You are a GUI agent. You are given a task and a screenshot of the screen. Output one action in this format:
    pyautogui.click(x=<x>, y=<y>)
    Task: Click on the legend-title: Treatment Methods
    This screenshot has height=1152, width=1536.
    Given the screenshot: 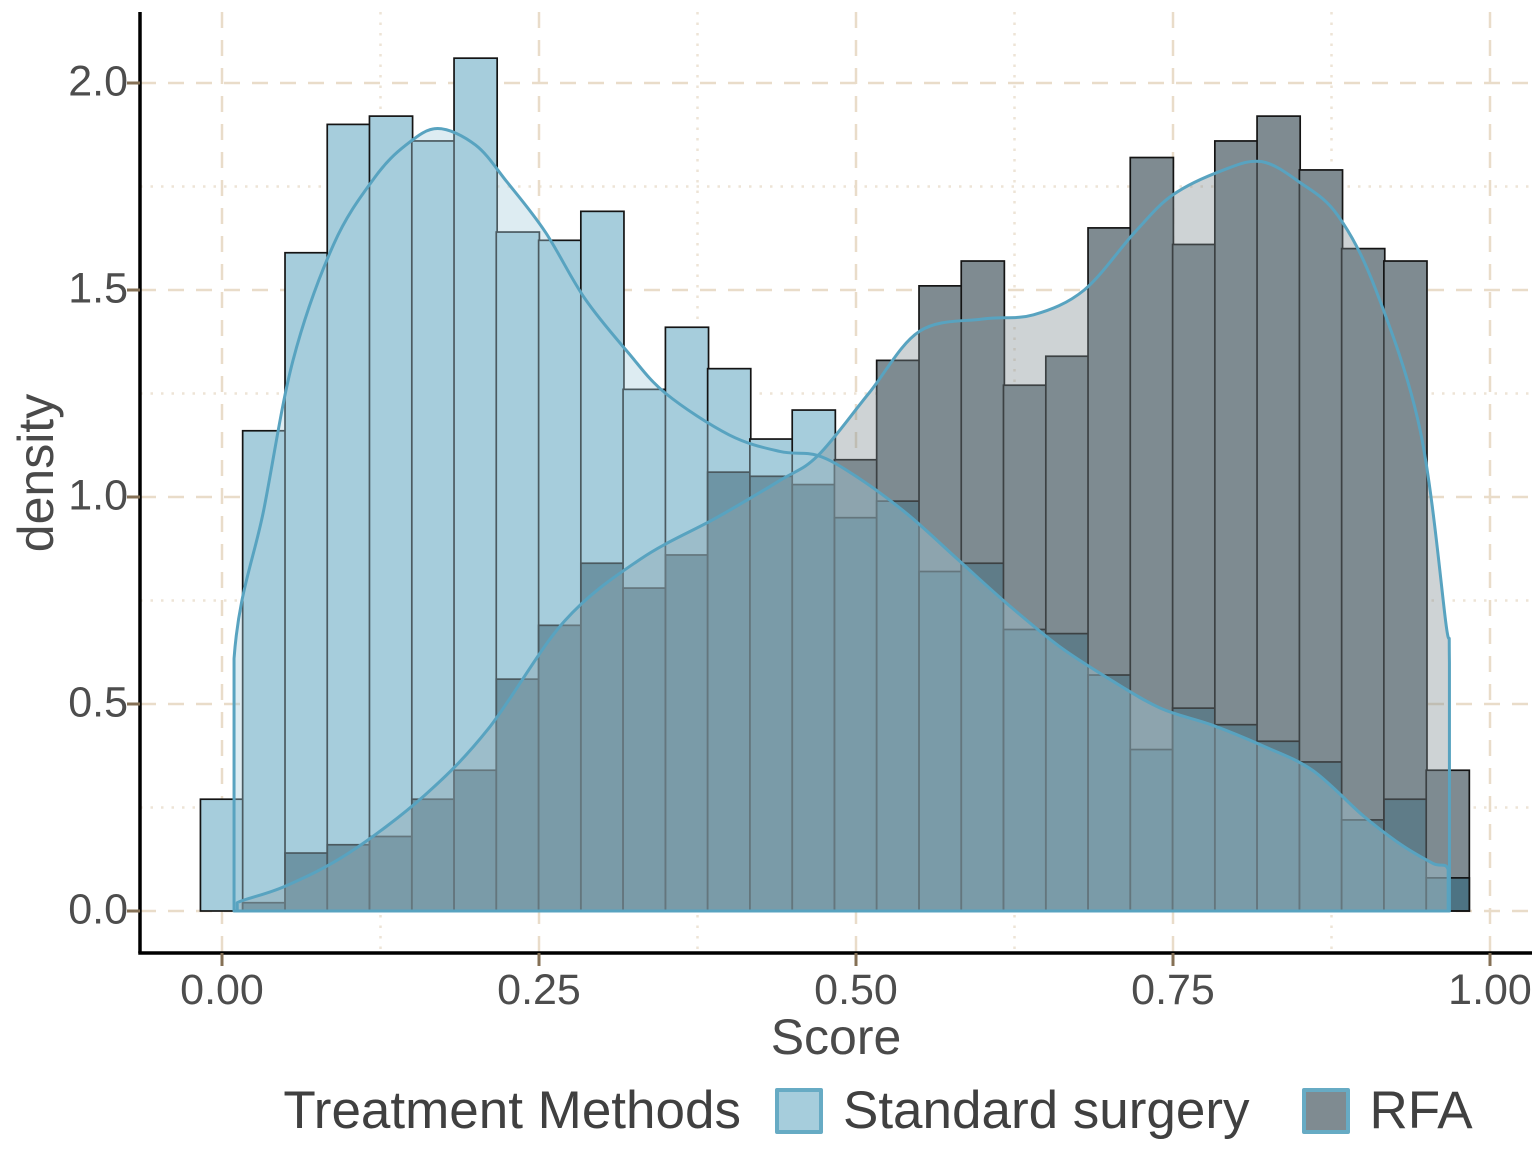 What is the action you would take?
    pyautogui.click(x=512, y=1110)
    